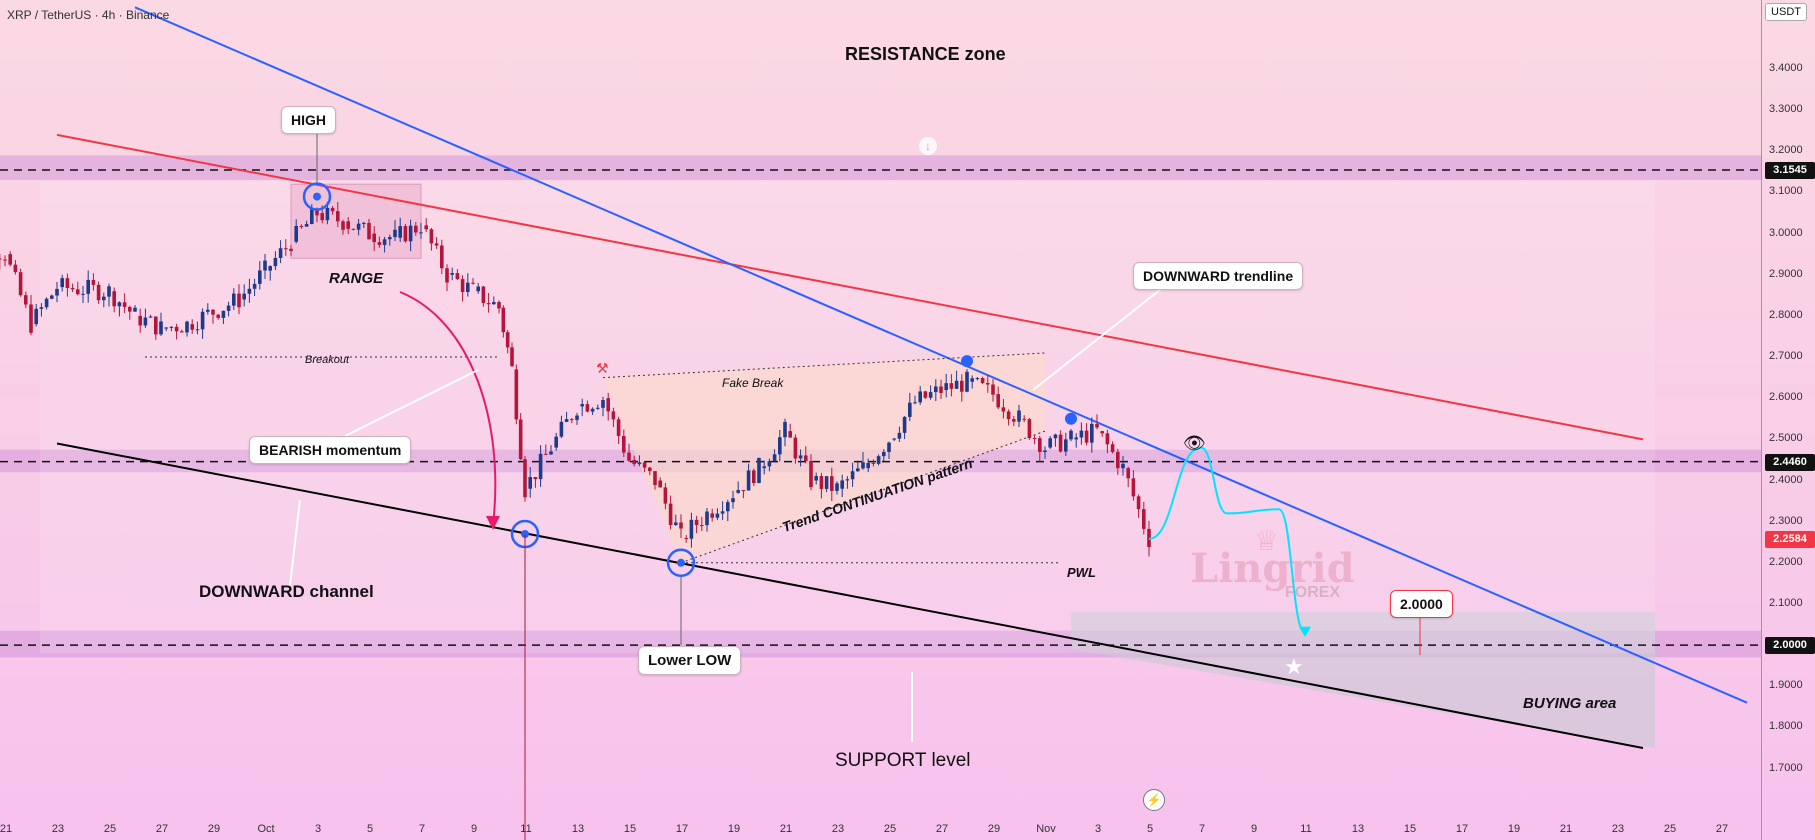 Image resolution: width=1815 pixels, height=840 pixels. Describe the element at coordinates (630, 829) in the screenshot. I see `x-tick-label: 15` at that location.